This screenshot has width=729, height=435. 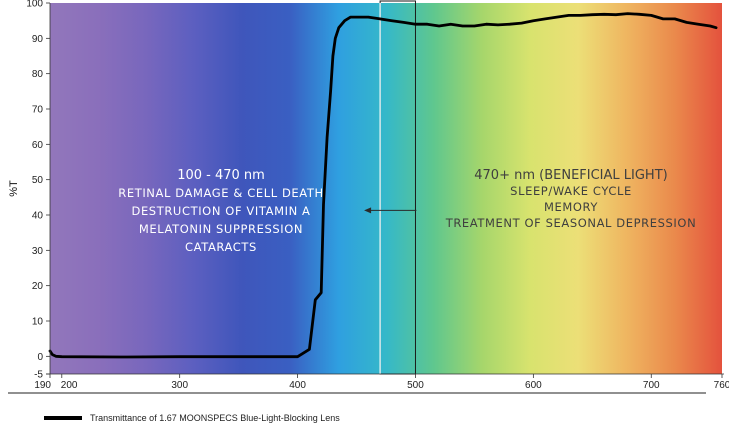 I want to click on annotation-left-line: CATARACTS, so click(x=221, y=247).